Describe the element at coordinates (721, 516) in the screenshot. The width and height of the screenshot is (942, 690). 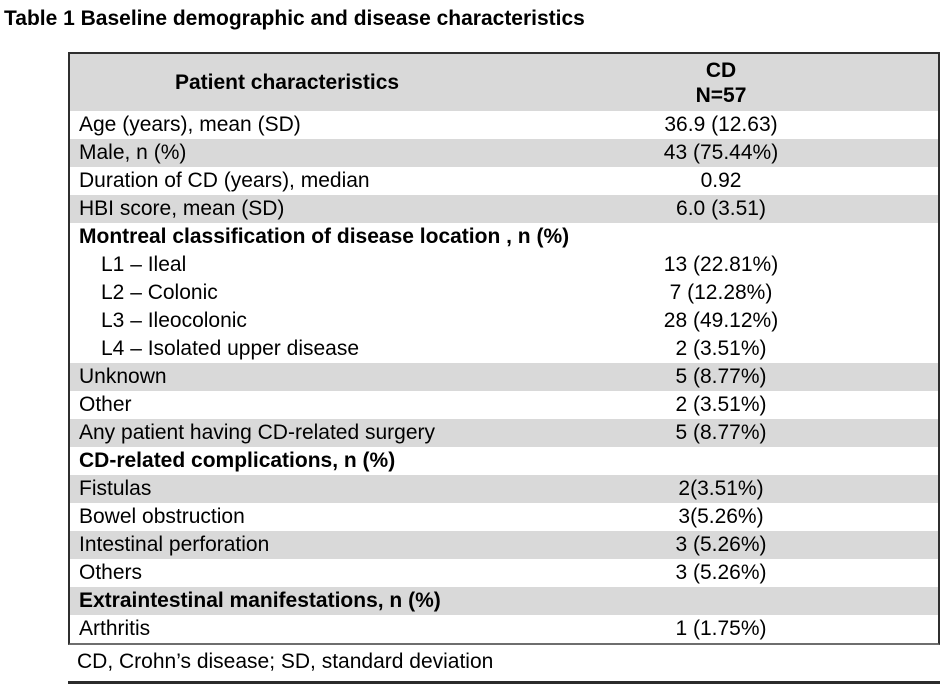
I see `row-value: 3(5.26%)` at that location.